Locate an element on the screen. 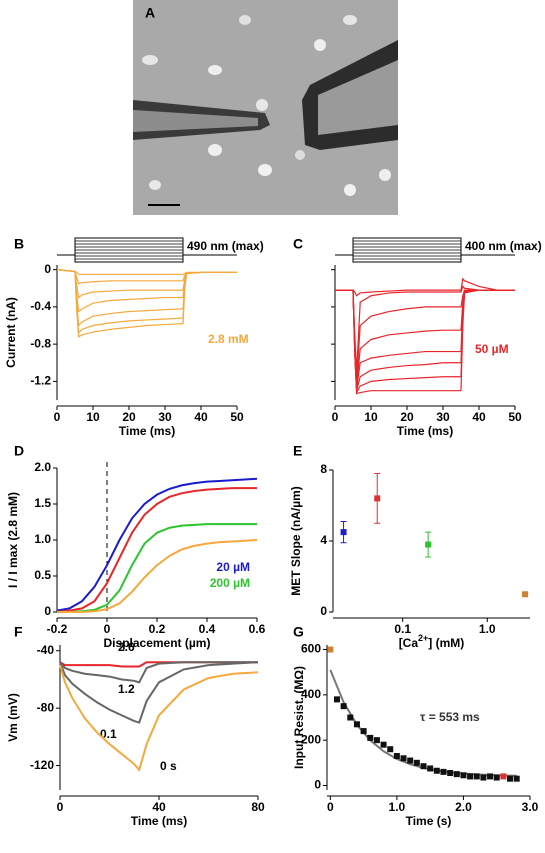  panel-label: B is located at coordinates (19, 244).